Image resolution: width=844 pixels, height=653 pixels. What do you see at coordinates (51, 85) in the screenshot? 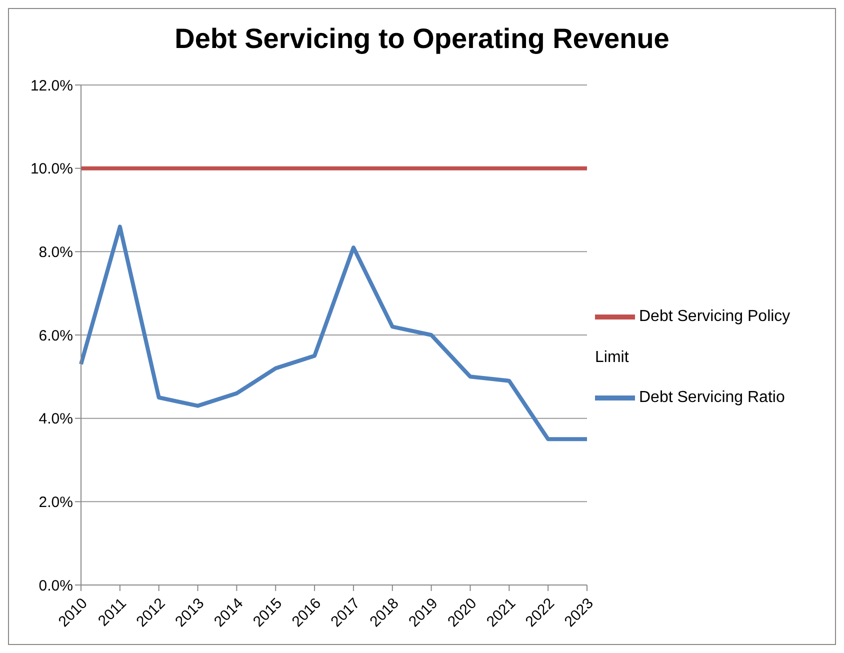
I see `y-tick-label: 12.0%` at bounding box center [51, 85].